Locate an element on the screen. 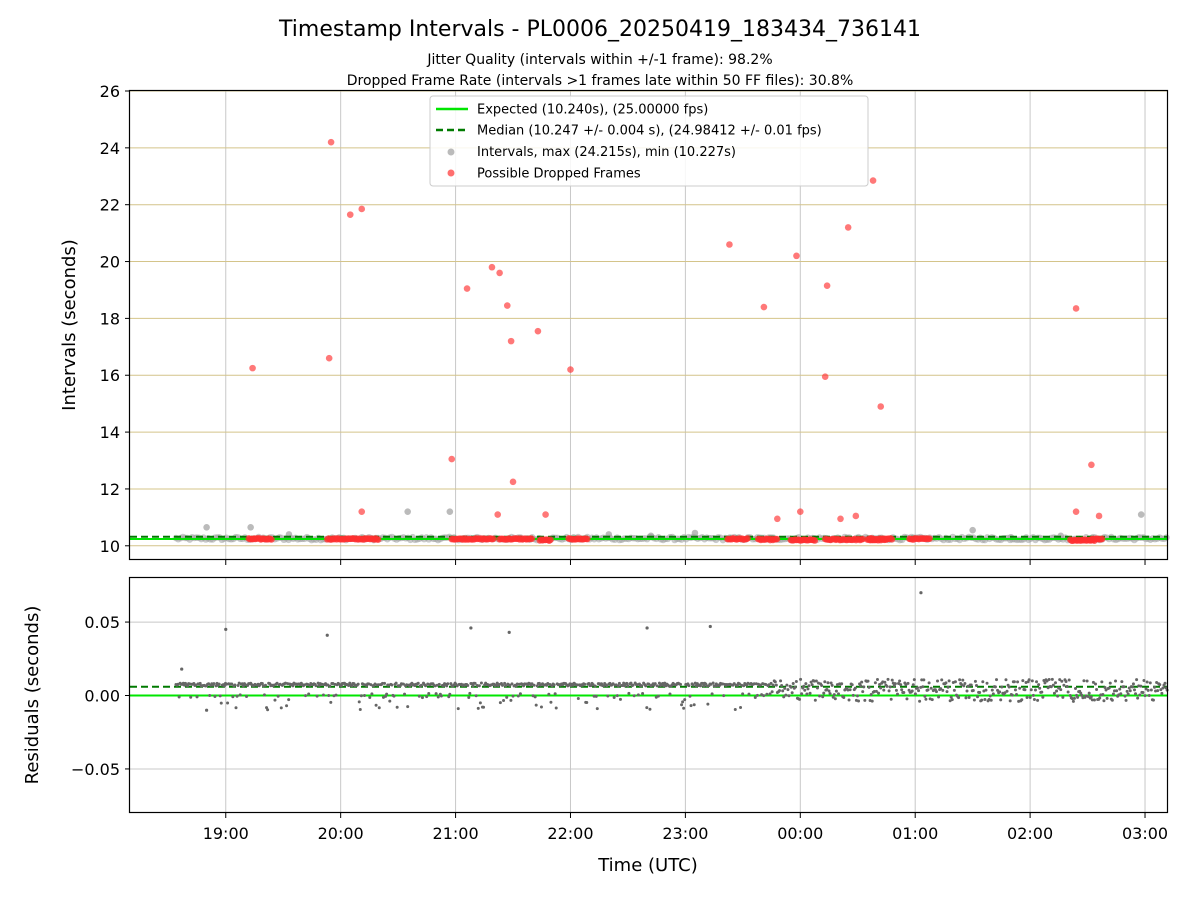 This screenshot has height=900, width=1200. time-x-tick-label: 21:00 is located at coordinates (456, 833).